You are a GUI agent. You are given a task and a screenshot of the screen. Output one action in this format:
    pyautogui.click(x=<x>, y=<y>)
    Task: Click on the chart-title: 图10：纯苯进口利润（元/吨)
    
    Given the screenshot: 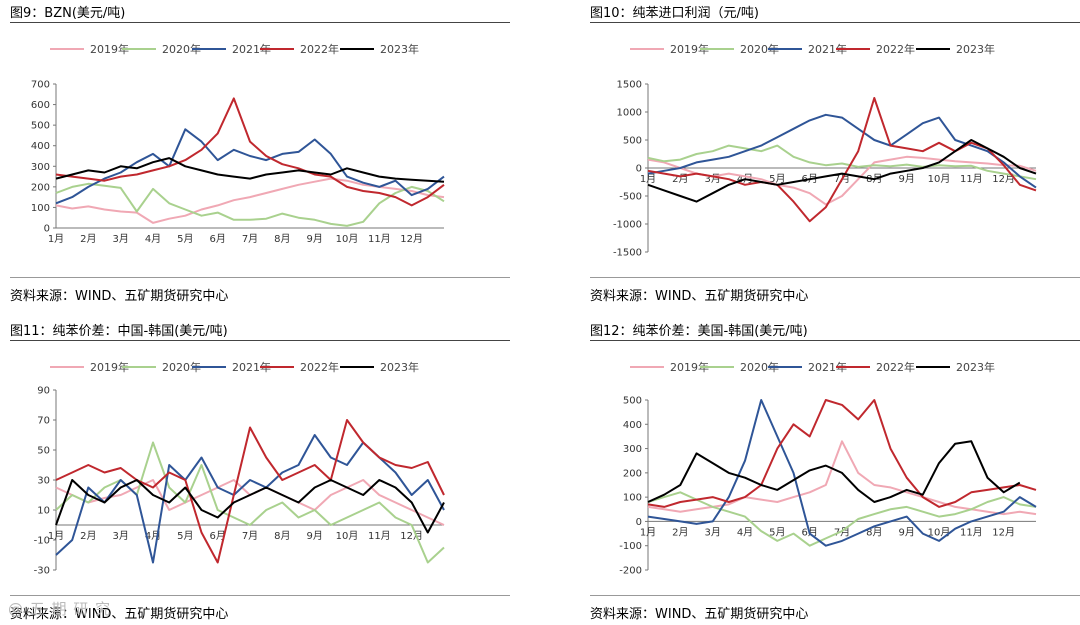 What is the action you would take?
    pyautogui.click(x=674, y=13)
    